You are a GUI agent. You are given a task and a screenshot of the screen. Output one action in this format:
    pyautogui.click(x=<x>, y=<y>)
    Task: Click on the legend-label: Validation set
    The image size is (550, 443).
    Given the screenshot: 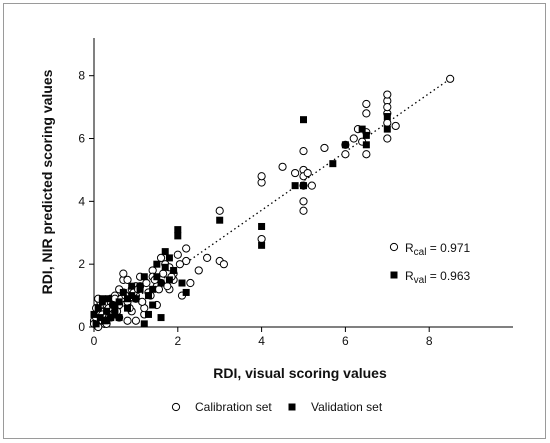 What is the action you would take?
    pyautogui.click(x=347, y=407)
    